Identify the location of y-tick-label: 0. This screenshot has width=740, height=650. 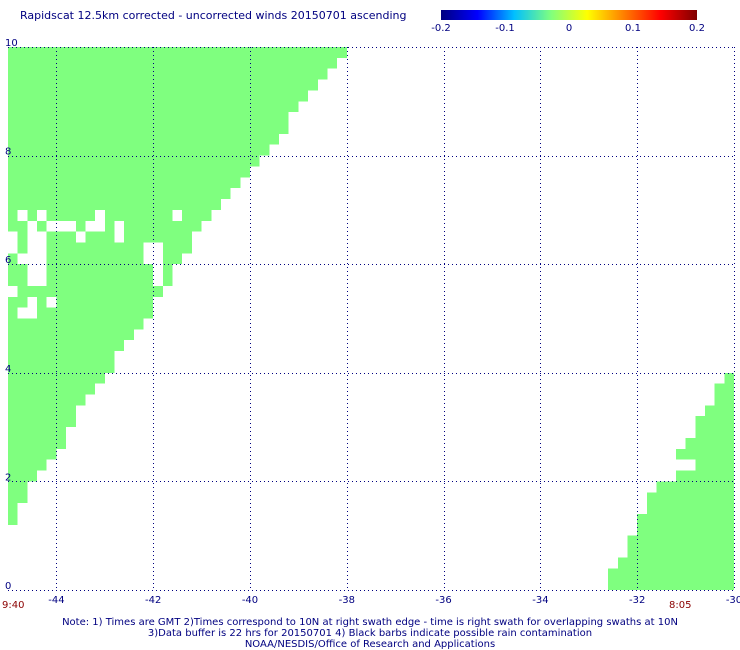
(8, 586).